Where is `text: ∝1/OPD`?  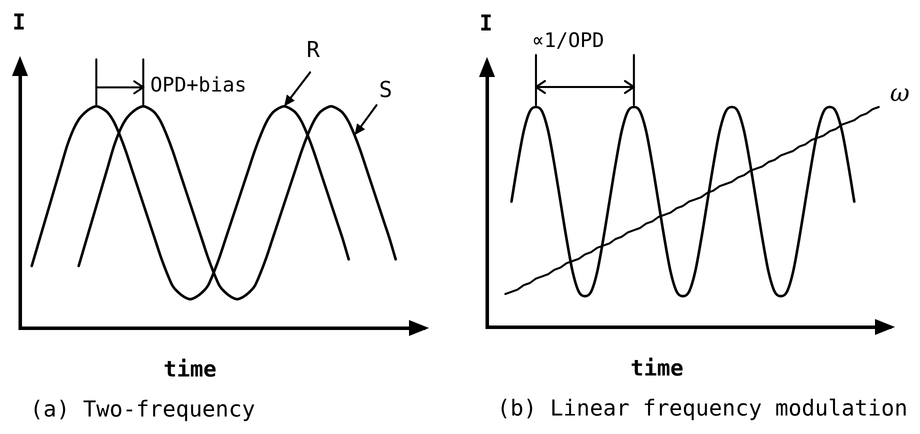 text: ∝1/OPD is located at coordinates (568, 40).